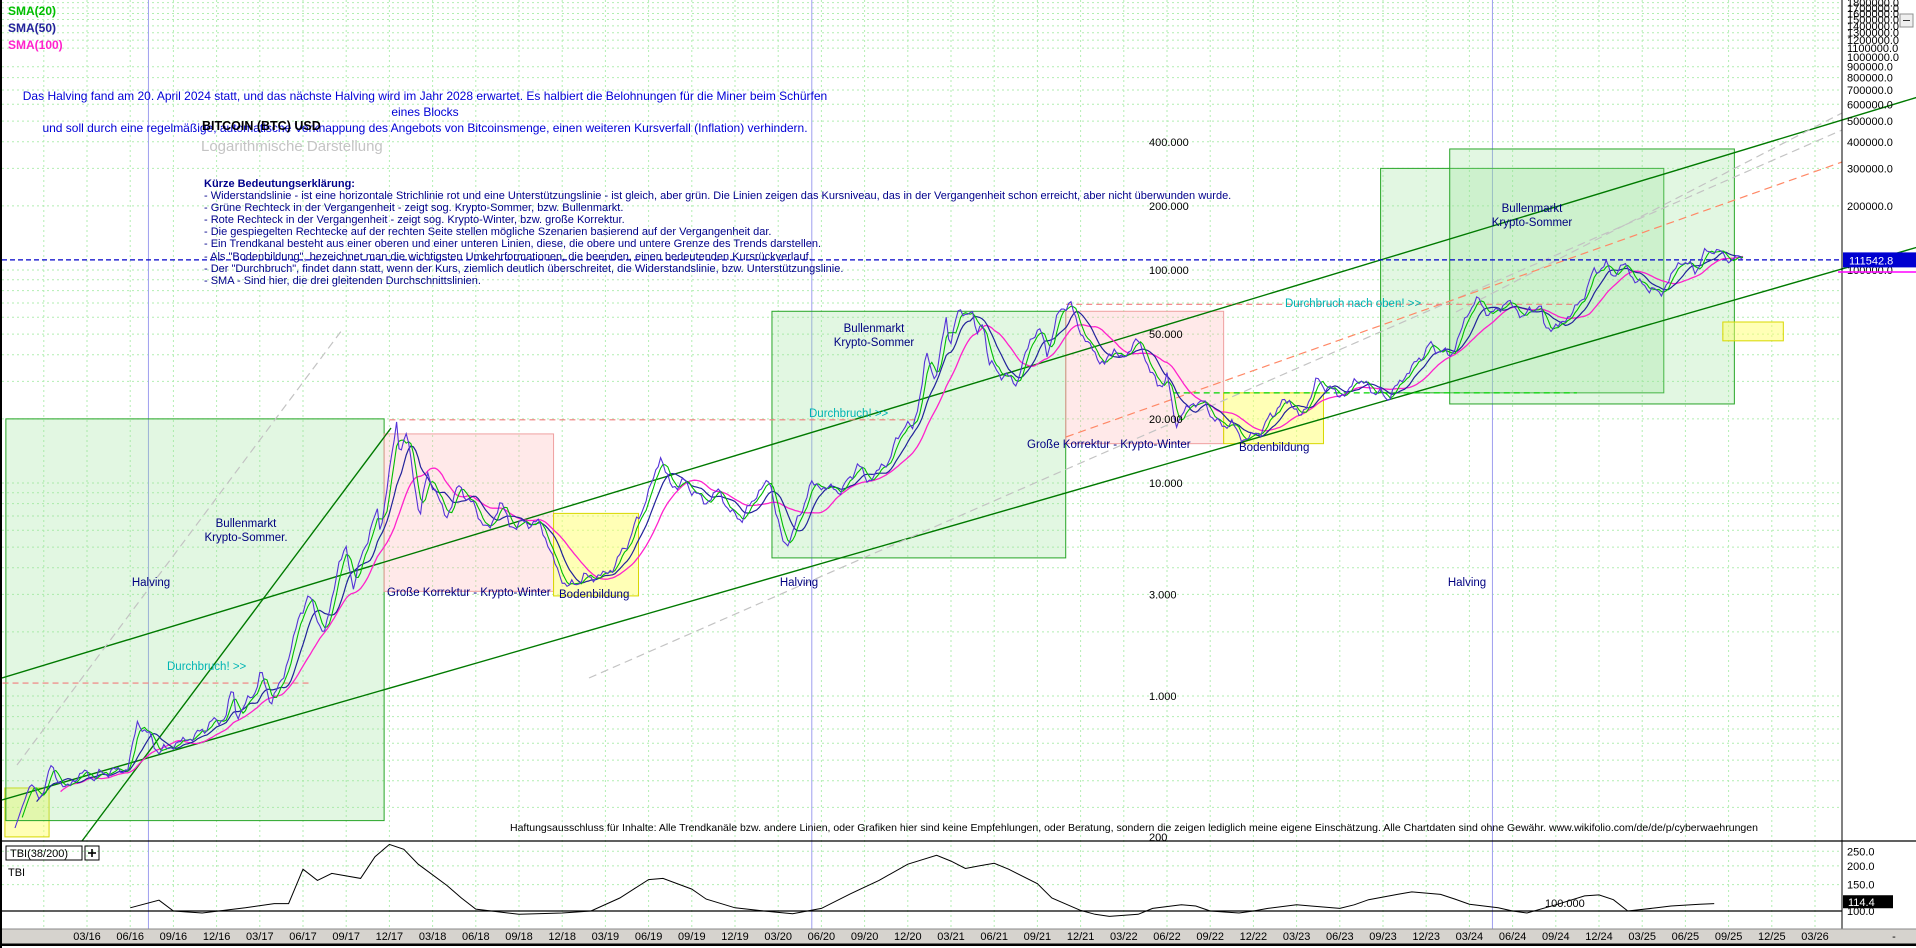  What do you see at coordinates (292, 146) in the screenshot?
I see `chart-subtitle: Logarithmische Darstellung` at bounding box center [292, 146].